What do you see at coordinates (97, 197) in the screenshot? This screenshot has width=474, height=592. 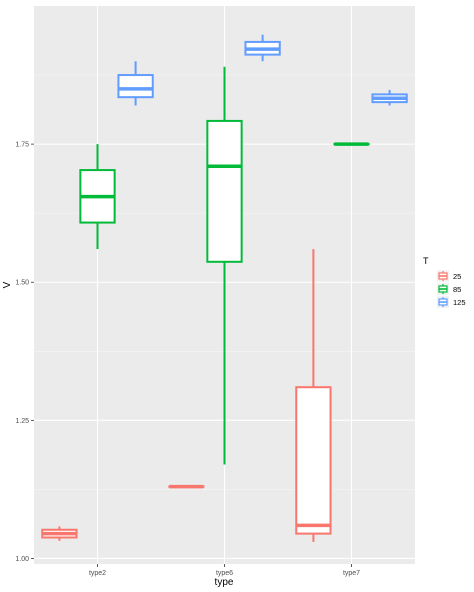 I see `boxplot-85-type2` at bounding box center [97, 197].